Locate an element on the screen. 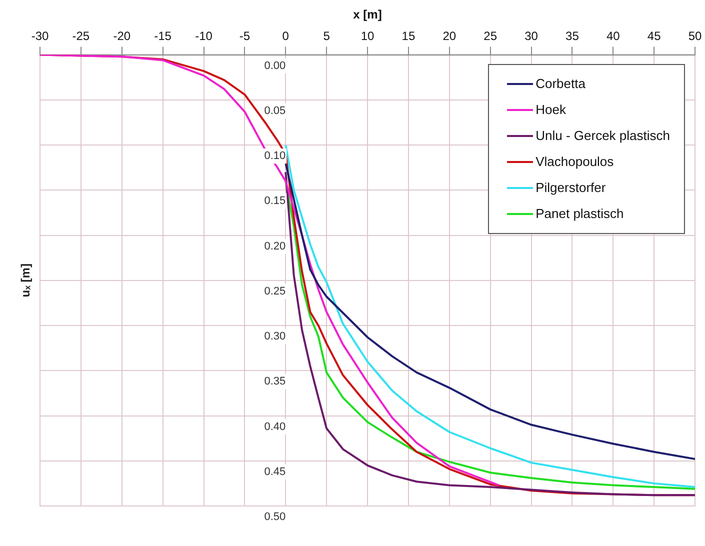 The image size is (705, 546). y-axis-title: uₓ [m] is located at coordinates (25, 281).